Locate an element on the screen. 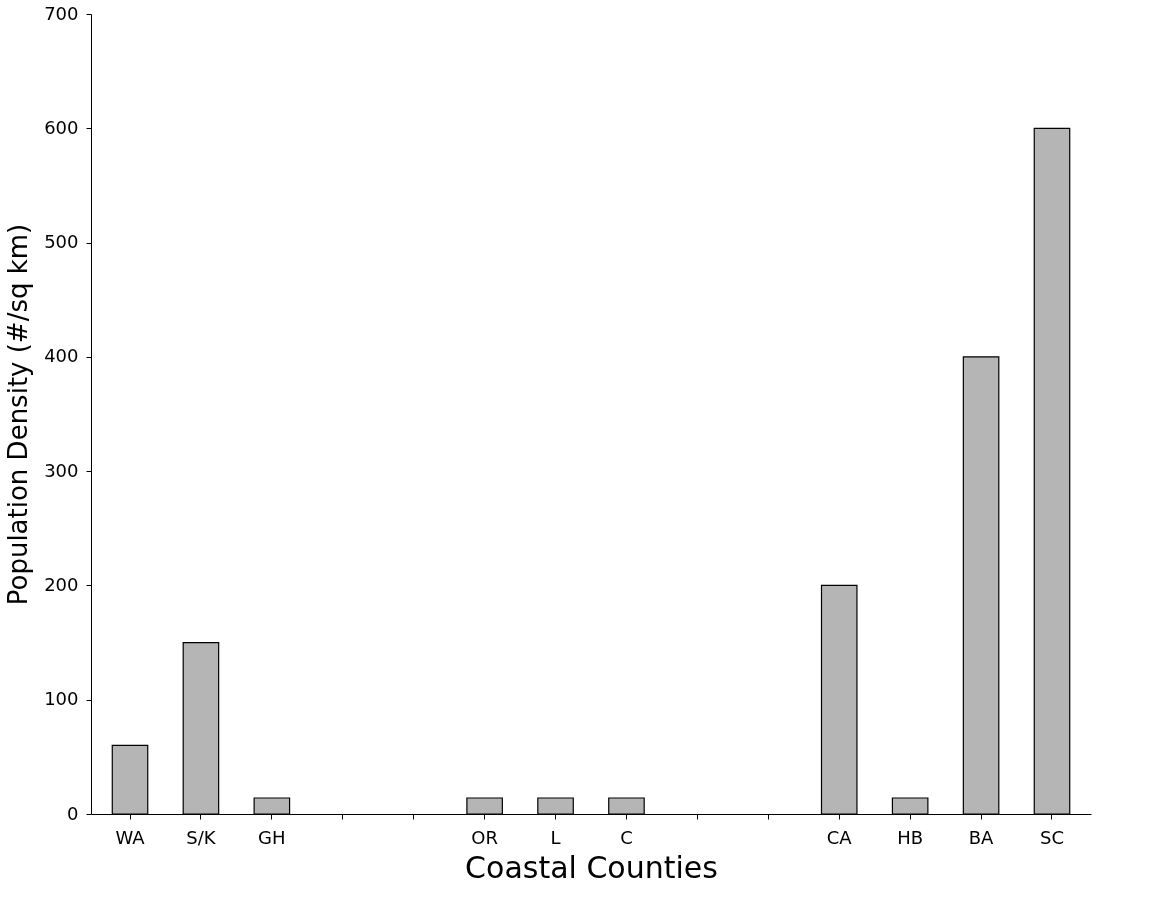 This screenshot has width=1166, height=921. x-tick-label: SC is located at coordinates (1051, 837).